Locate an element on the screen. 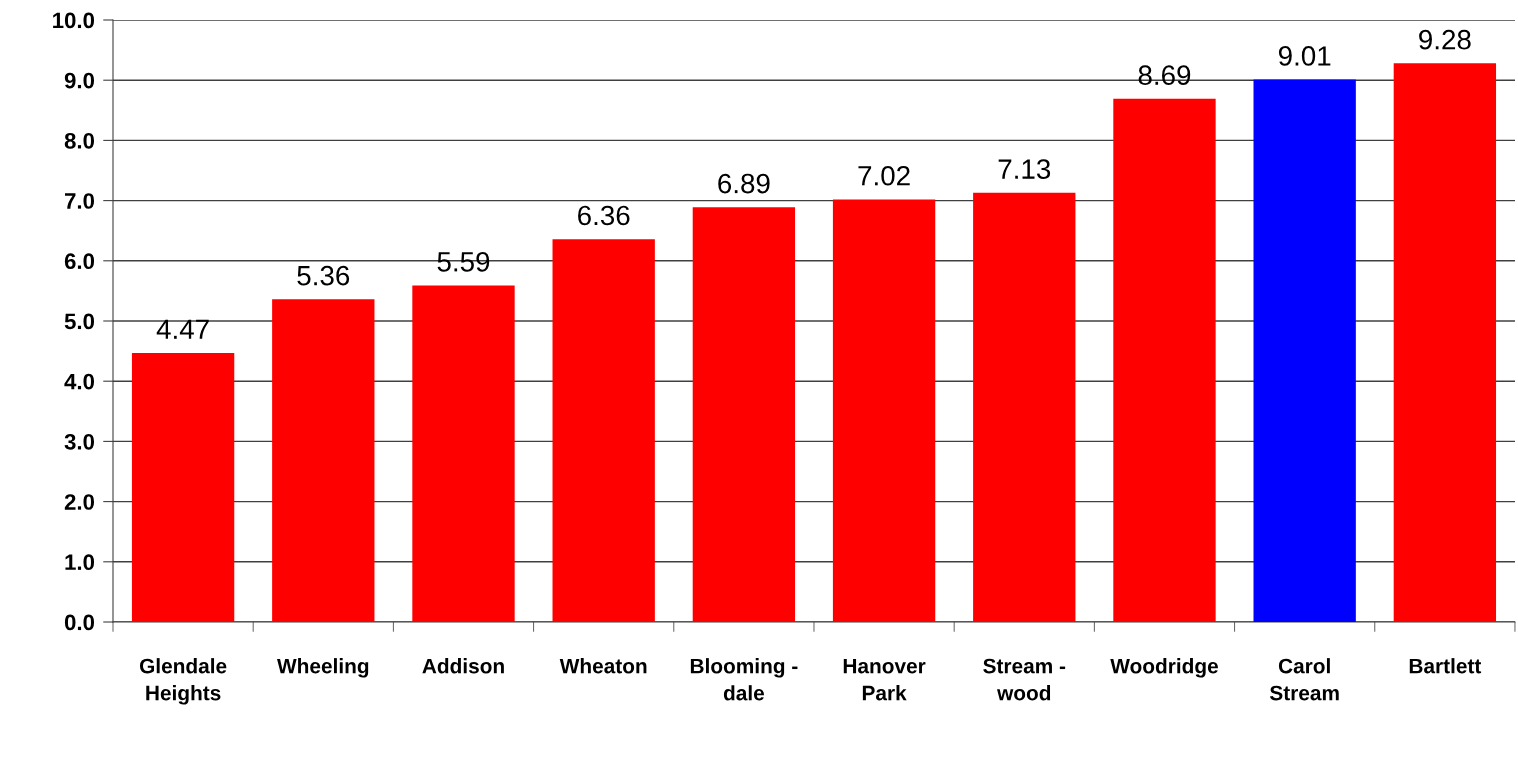 This screenshot has height=765, width=1518. data-label: 7.02 is located at coordinates (884, 175).